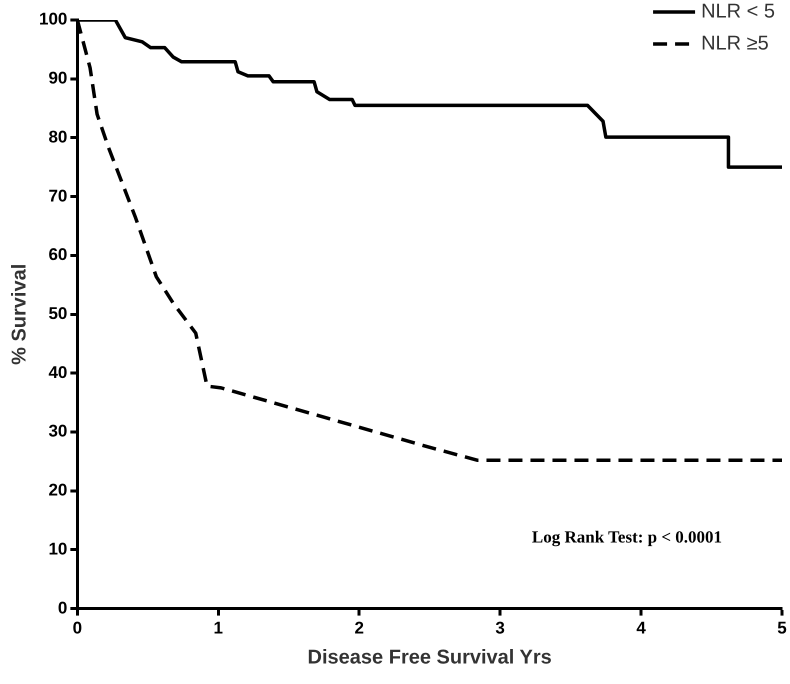  What do you see at coordinates (500, 628) in the screenshot?
I see `x-tick-label: 3` at bounding box center [500, 628].